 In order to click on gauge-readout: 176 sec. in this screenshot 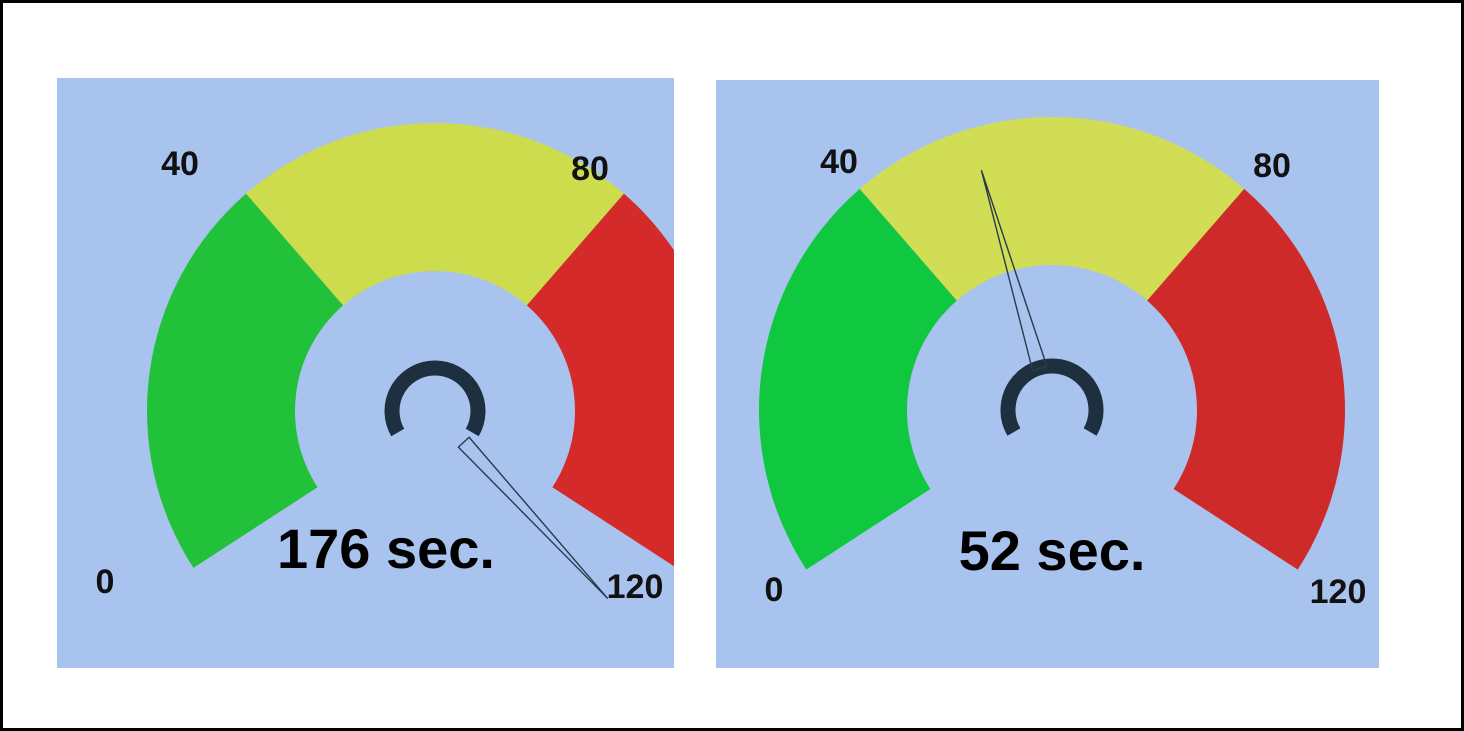, I will do `click(386, 548)`.